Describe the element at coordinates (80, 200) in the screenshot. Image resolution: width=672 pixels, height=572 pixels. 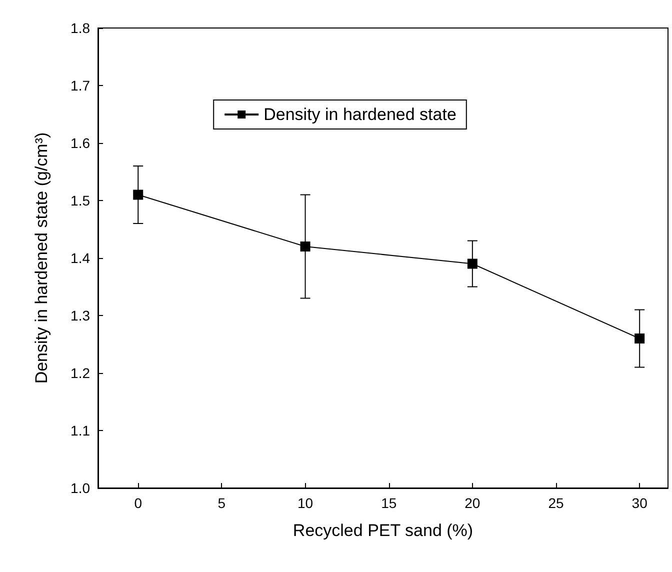
I see `y-tick-label: 1.5` at that location.